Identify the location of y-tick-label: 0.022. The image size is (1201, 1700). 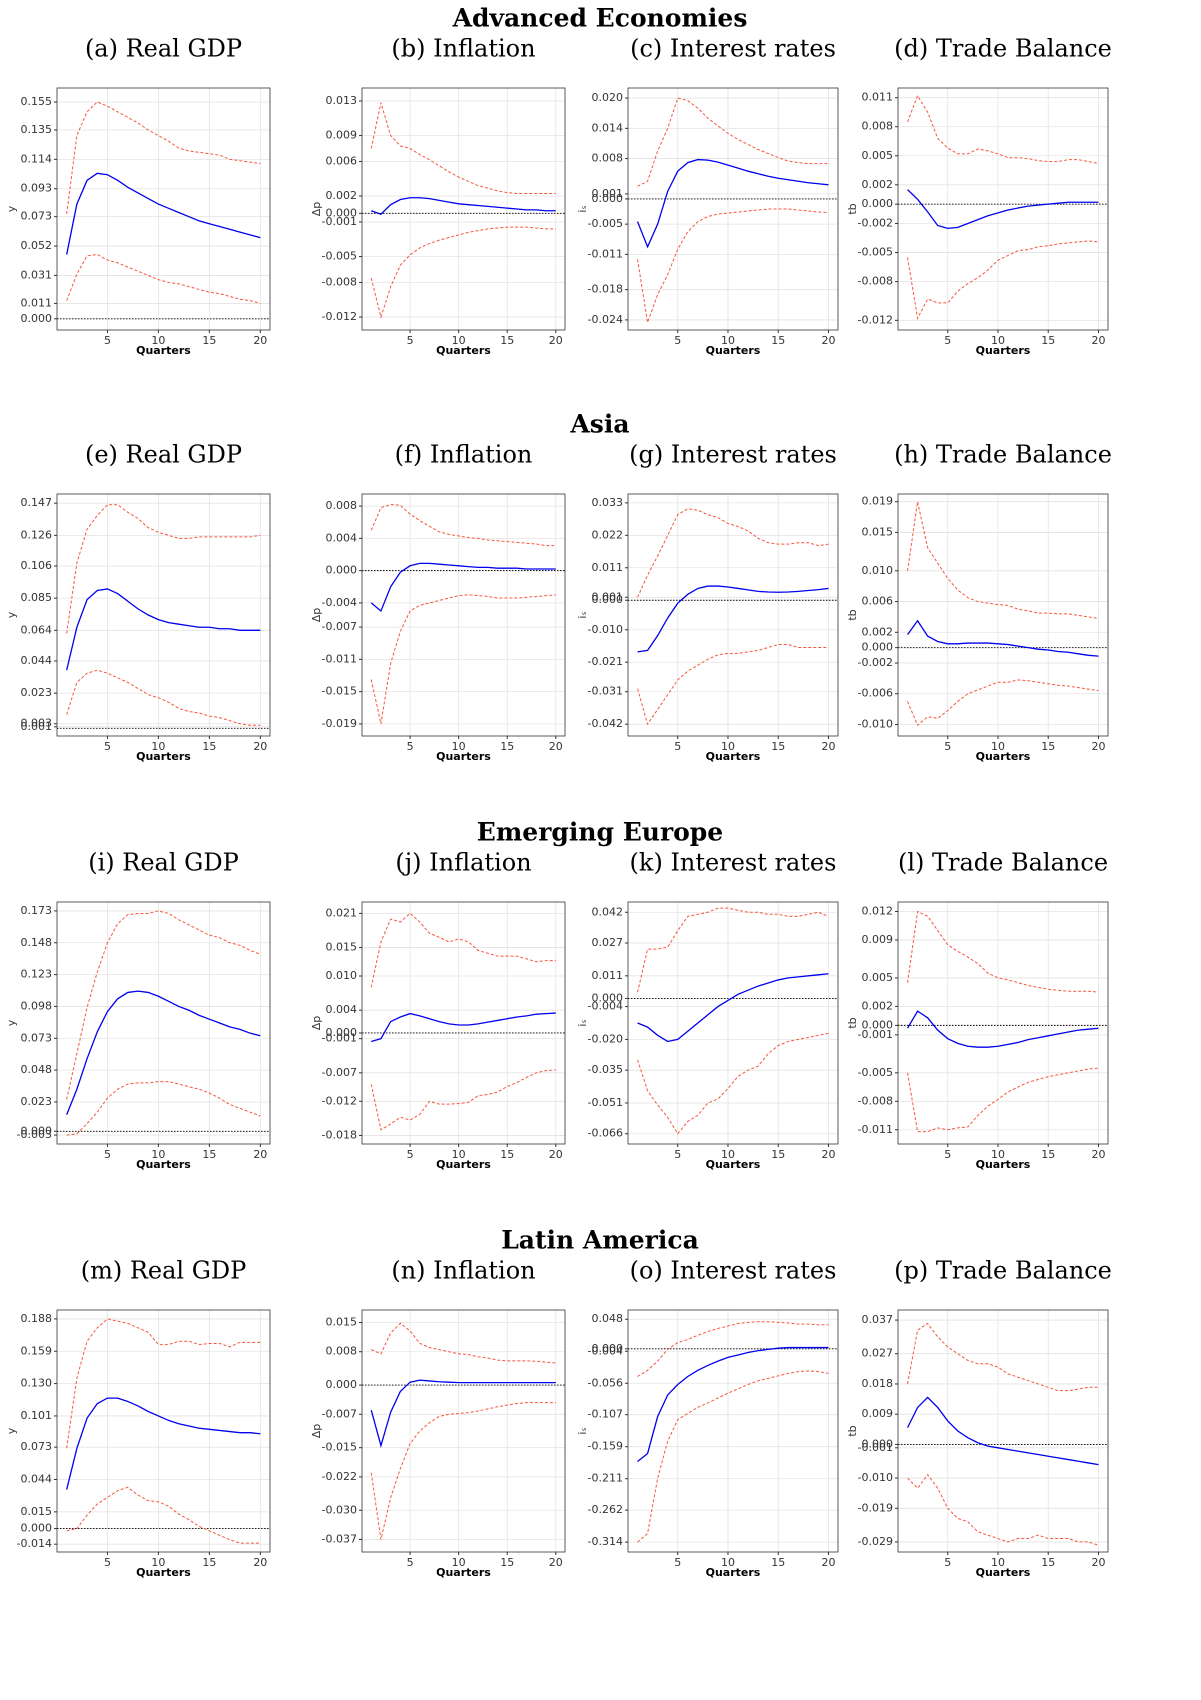
(608, 534).